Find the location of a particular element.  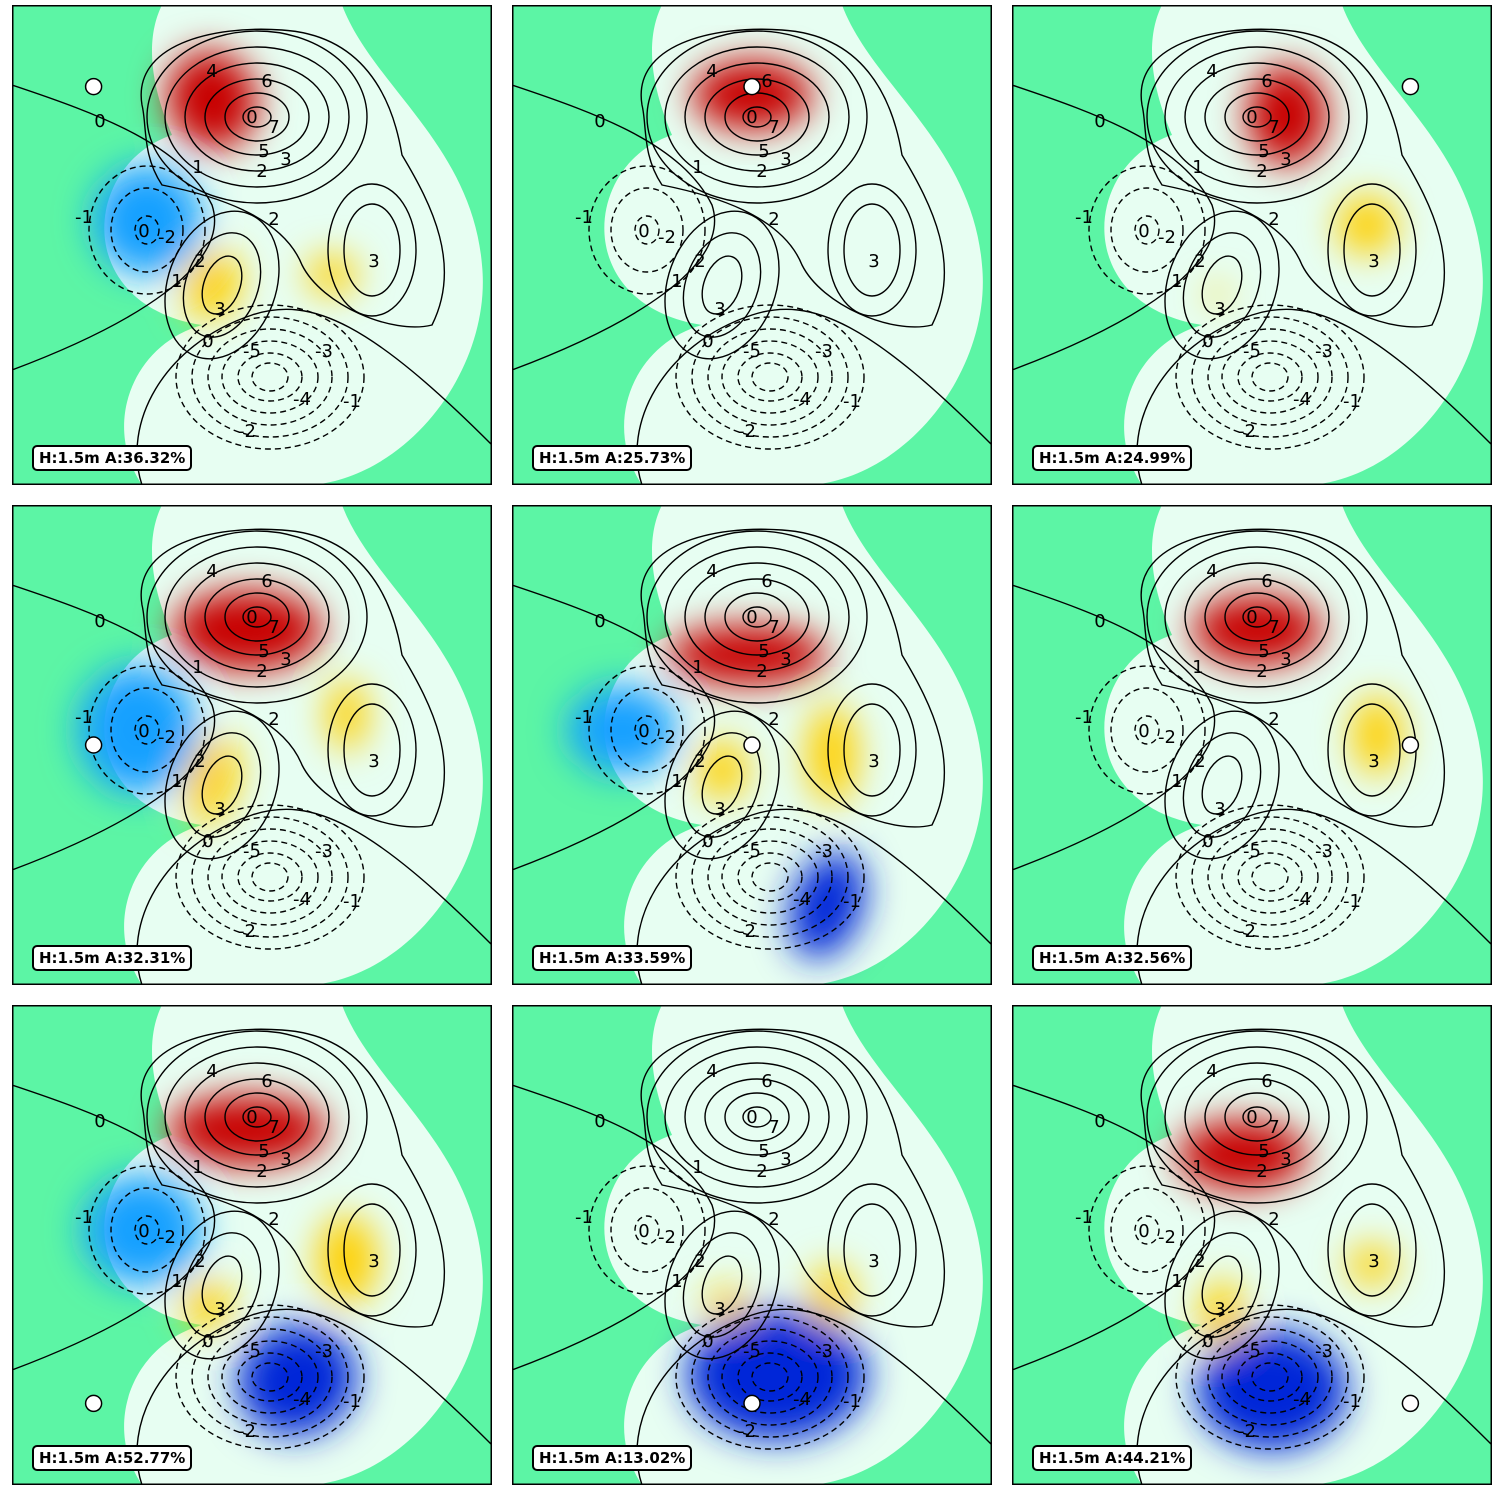

overlay-patch-cold is located at coordinates (827, 905).